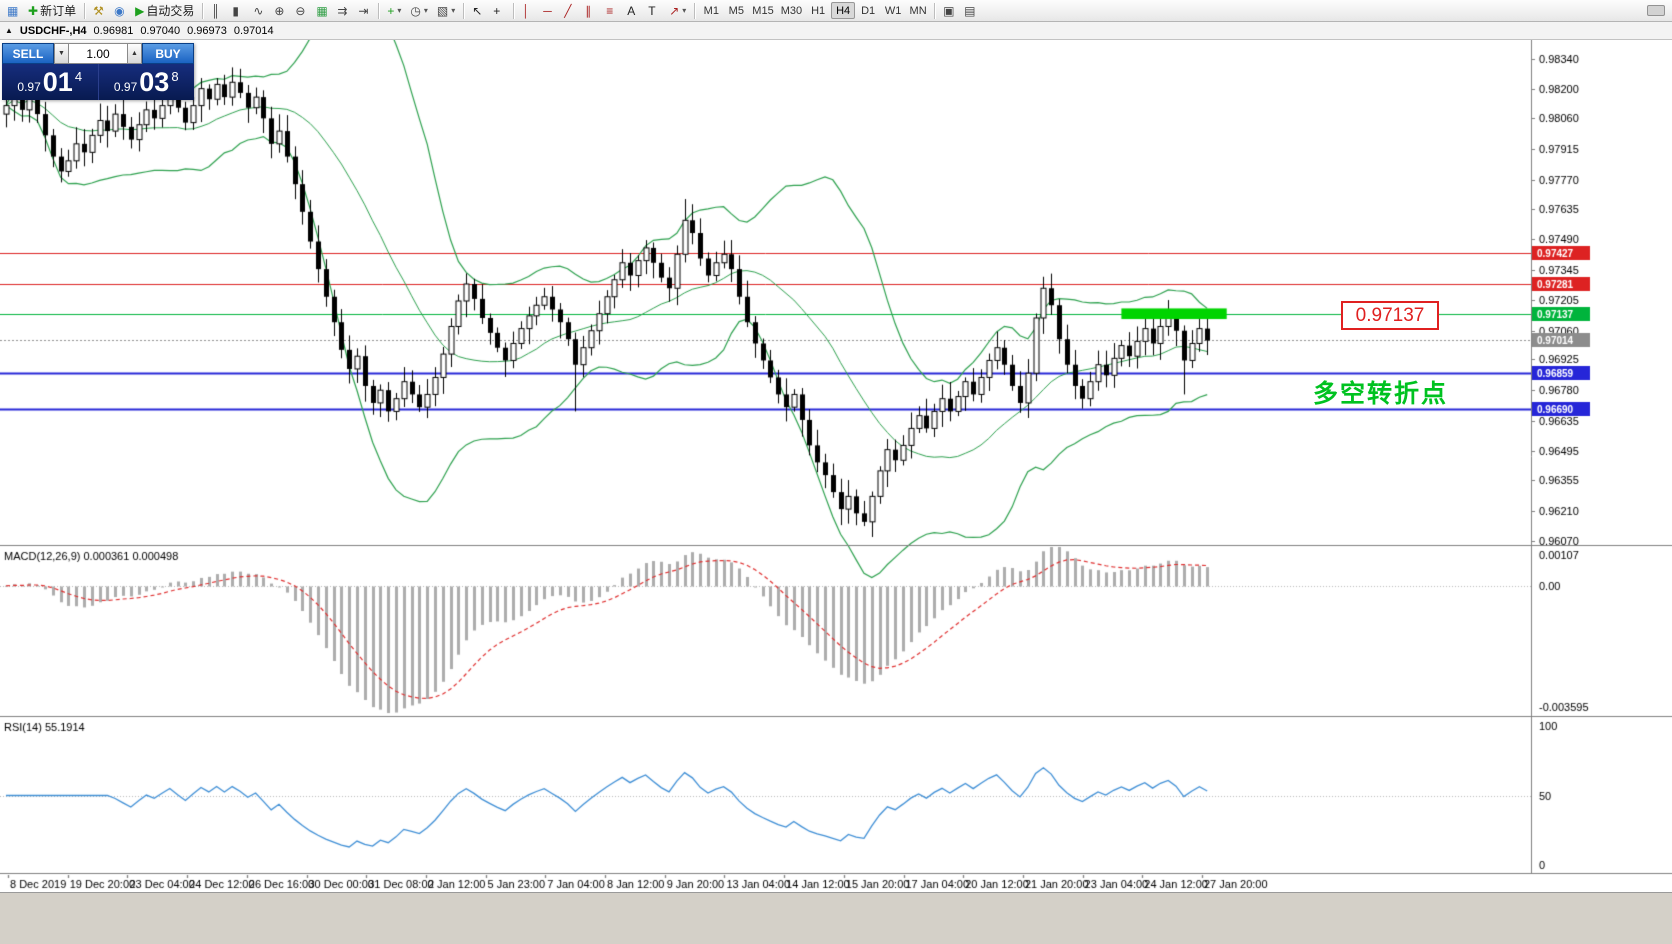 Image resolution: width=1672 pixels, height=944 pixels. What do you see at coordinates (419, 10) in the screenshot?
I see `periods-icon: ◷ ▾` at bounding box center [419, 10].